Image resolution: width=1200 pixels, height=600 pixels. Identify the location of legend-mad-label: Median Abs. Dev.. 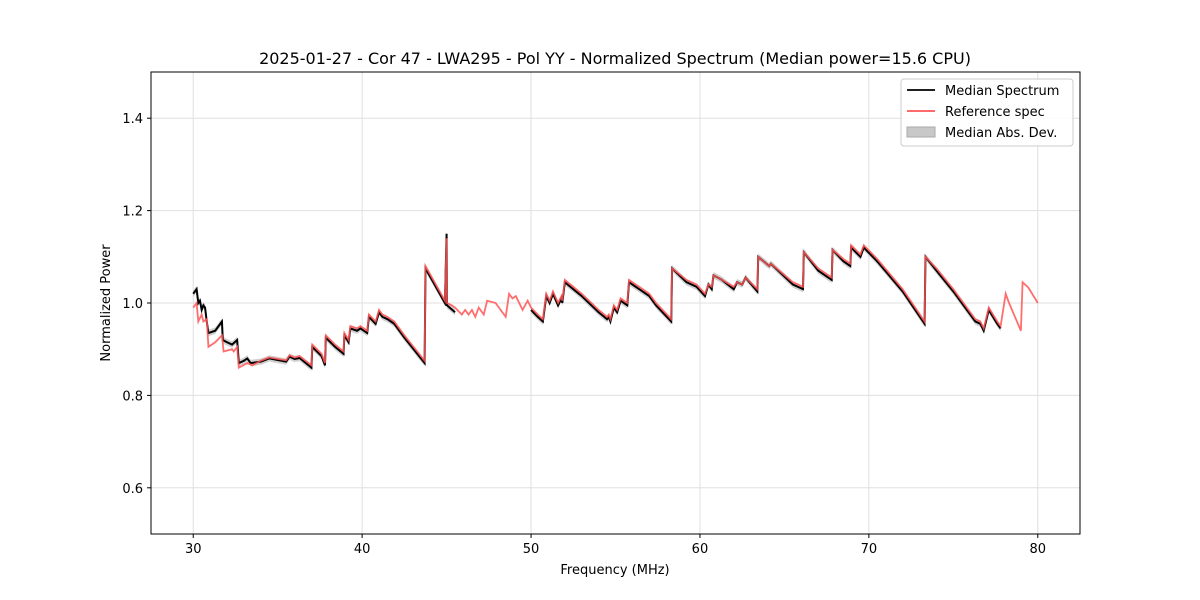
(1001, 133).